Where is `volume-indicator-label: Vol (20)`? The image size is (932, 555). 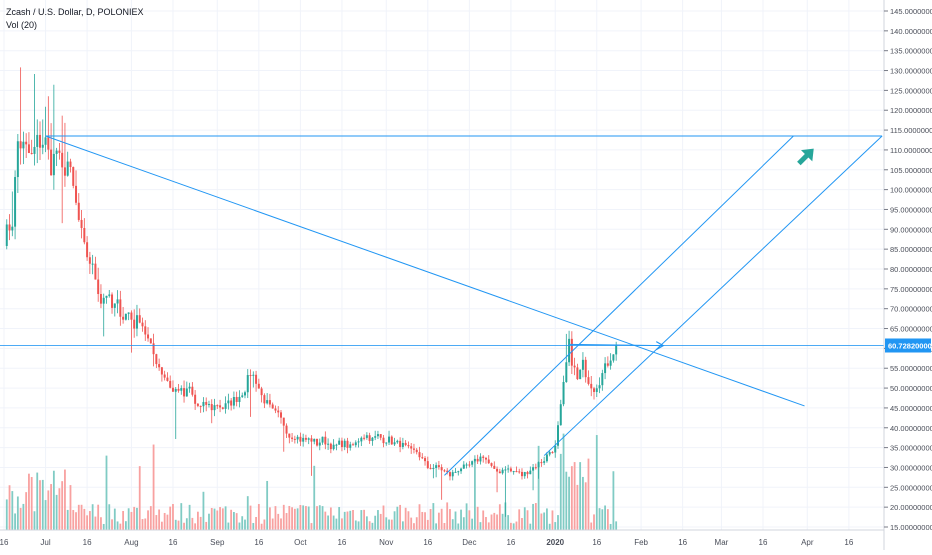 volume-indicator-label: Vol (20) is located at coordinates (22, 25).